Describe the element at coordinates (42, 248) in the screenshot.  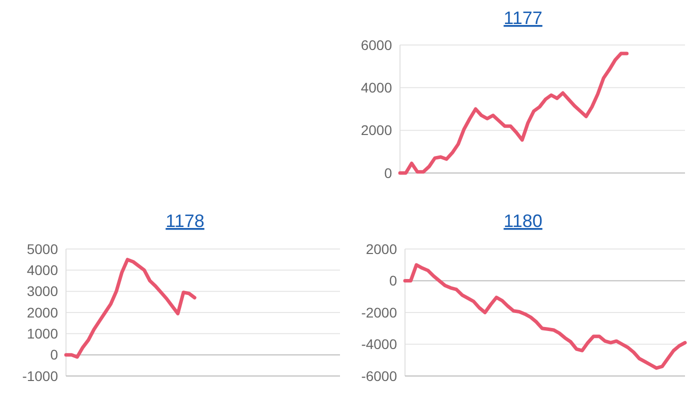
I see `y-tick-label: 5000` at that location.